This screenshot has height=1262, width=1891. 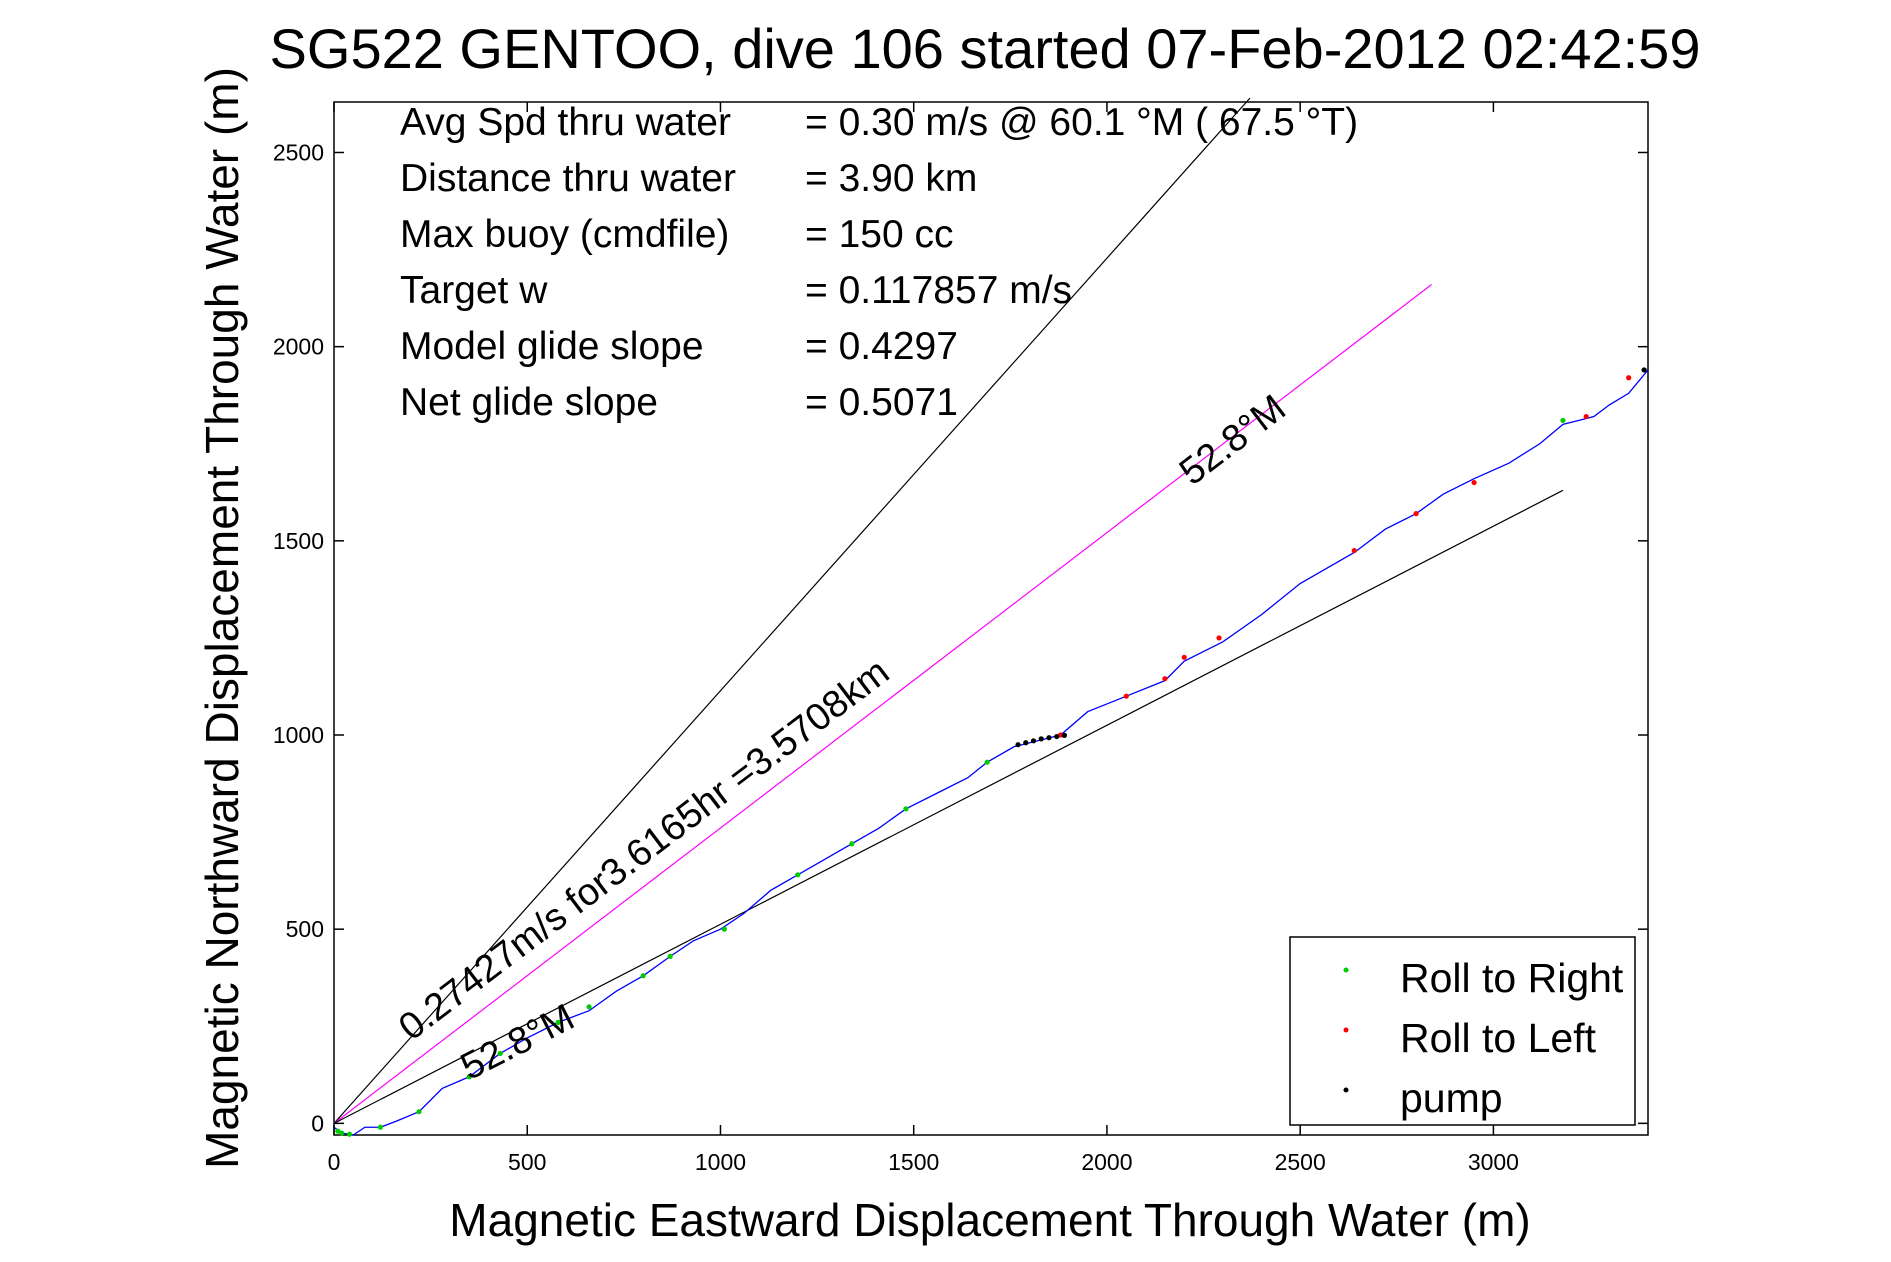 I want to click on stat-label: Max buoy (cmdfile), so click(x=564, y=234).